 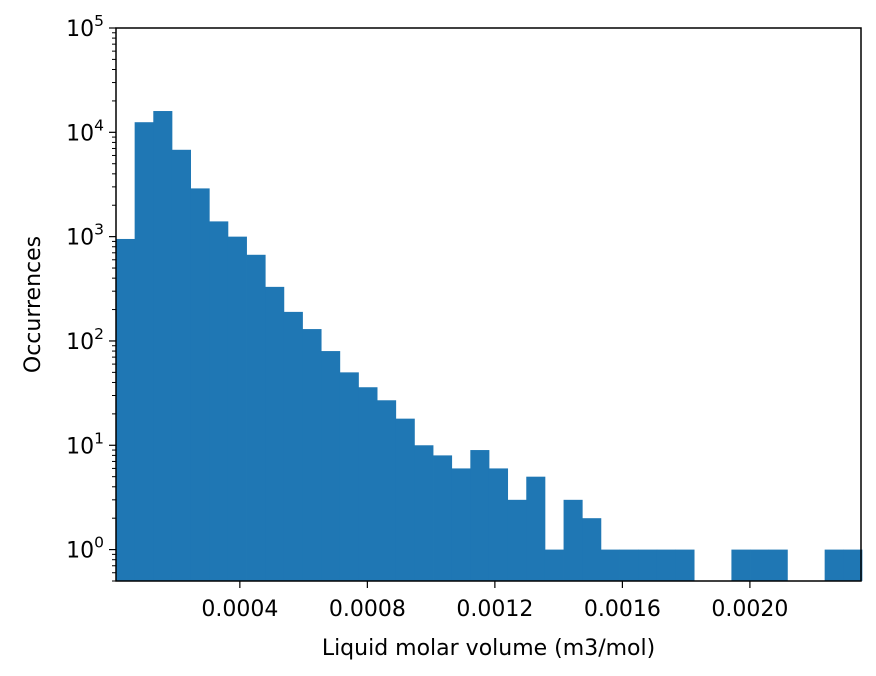 What do you see at coordinates (749, 609) in the screenshot?
I see `x-tick-label: 0.0020` at bounding box center [749, 609].